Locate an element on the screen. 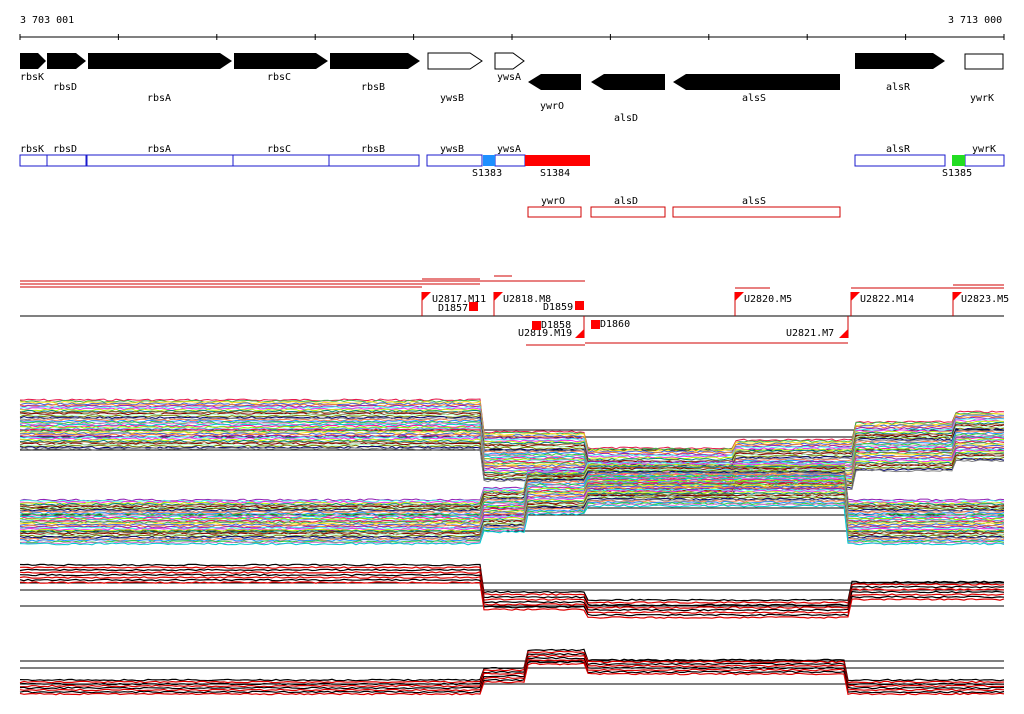 Image resolution: width=1024 pixels, height=714 pixels. promoter-flag-U2817 is located at coordinates (426, 296).